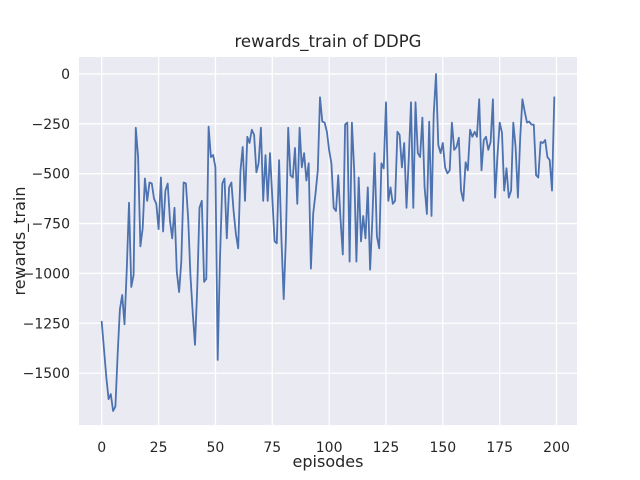  I want to click on x-axis-label: episodes, so click(328, 461).